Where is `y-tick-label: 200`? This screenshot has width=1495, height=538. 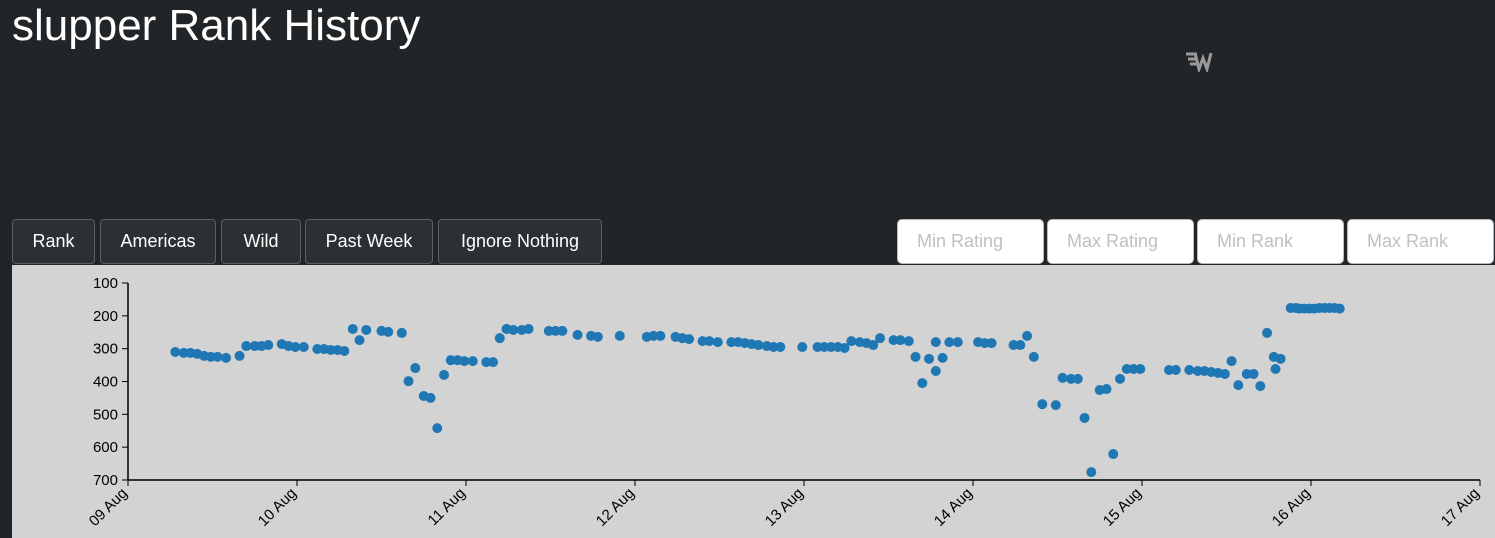 y-tick-label: 200 is located at coordinates (105, 316).